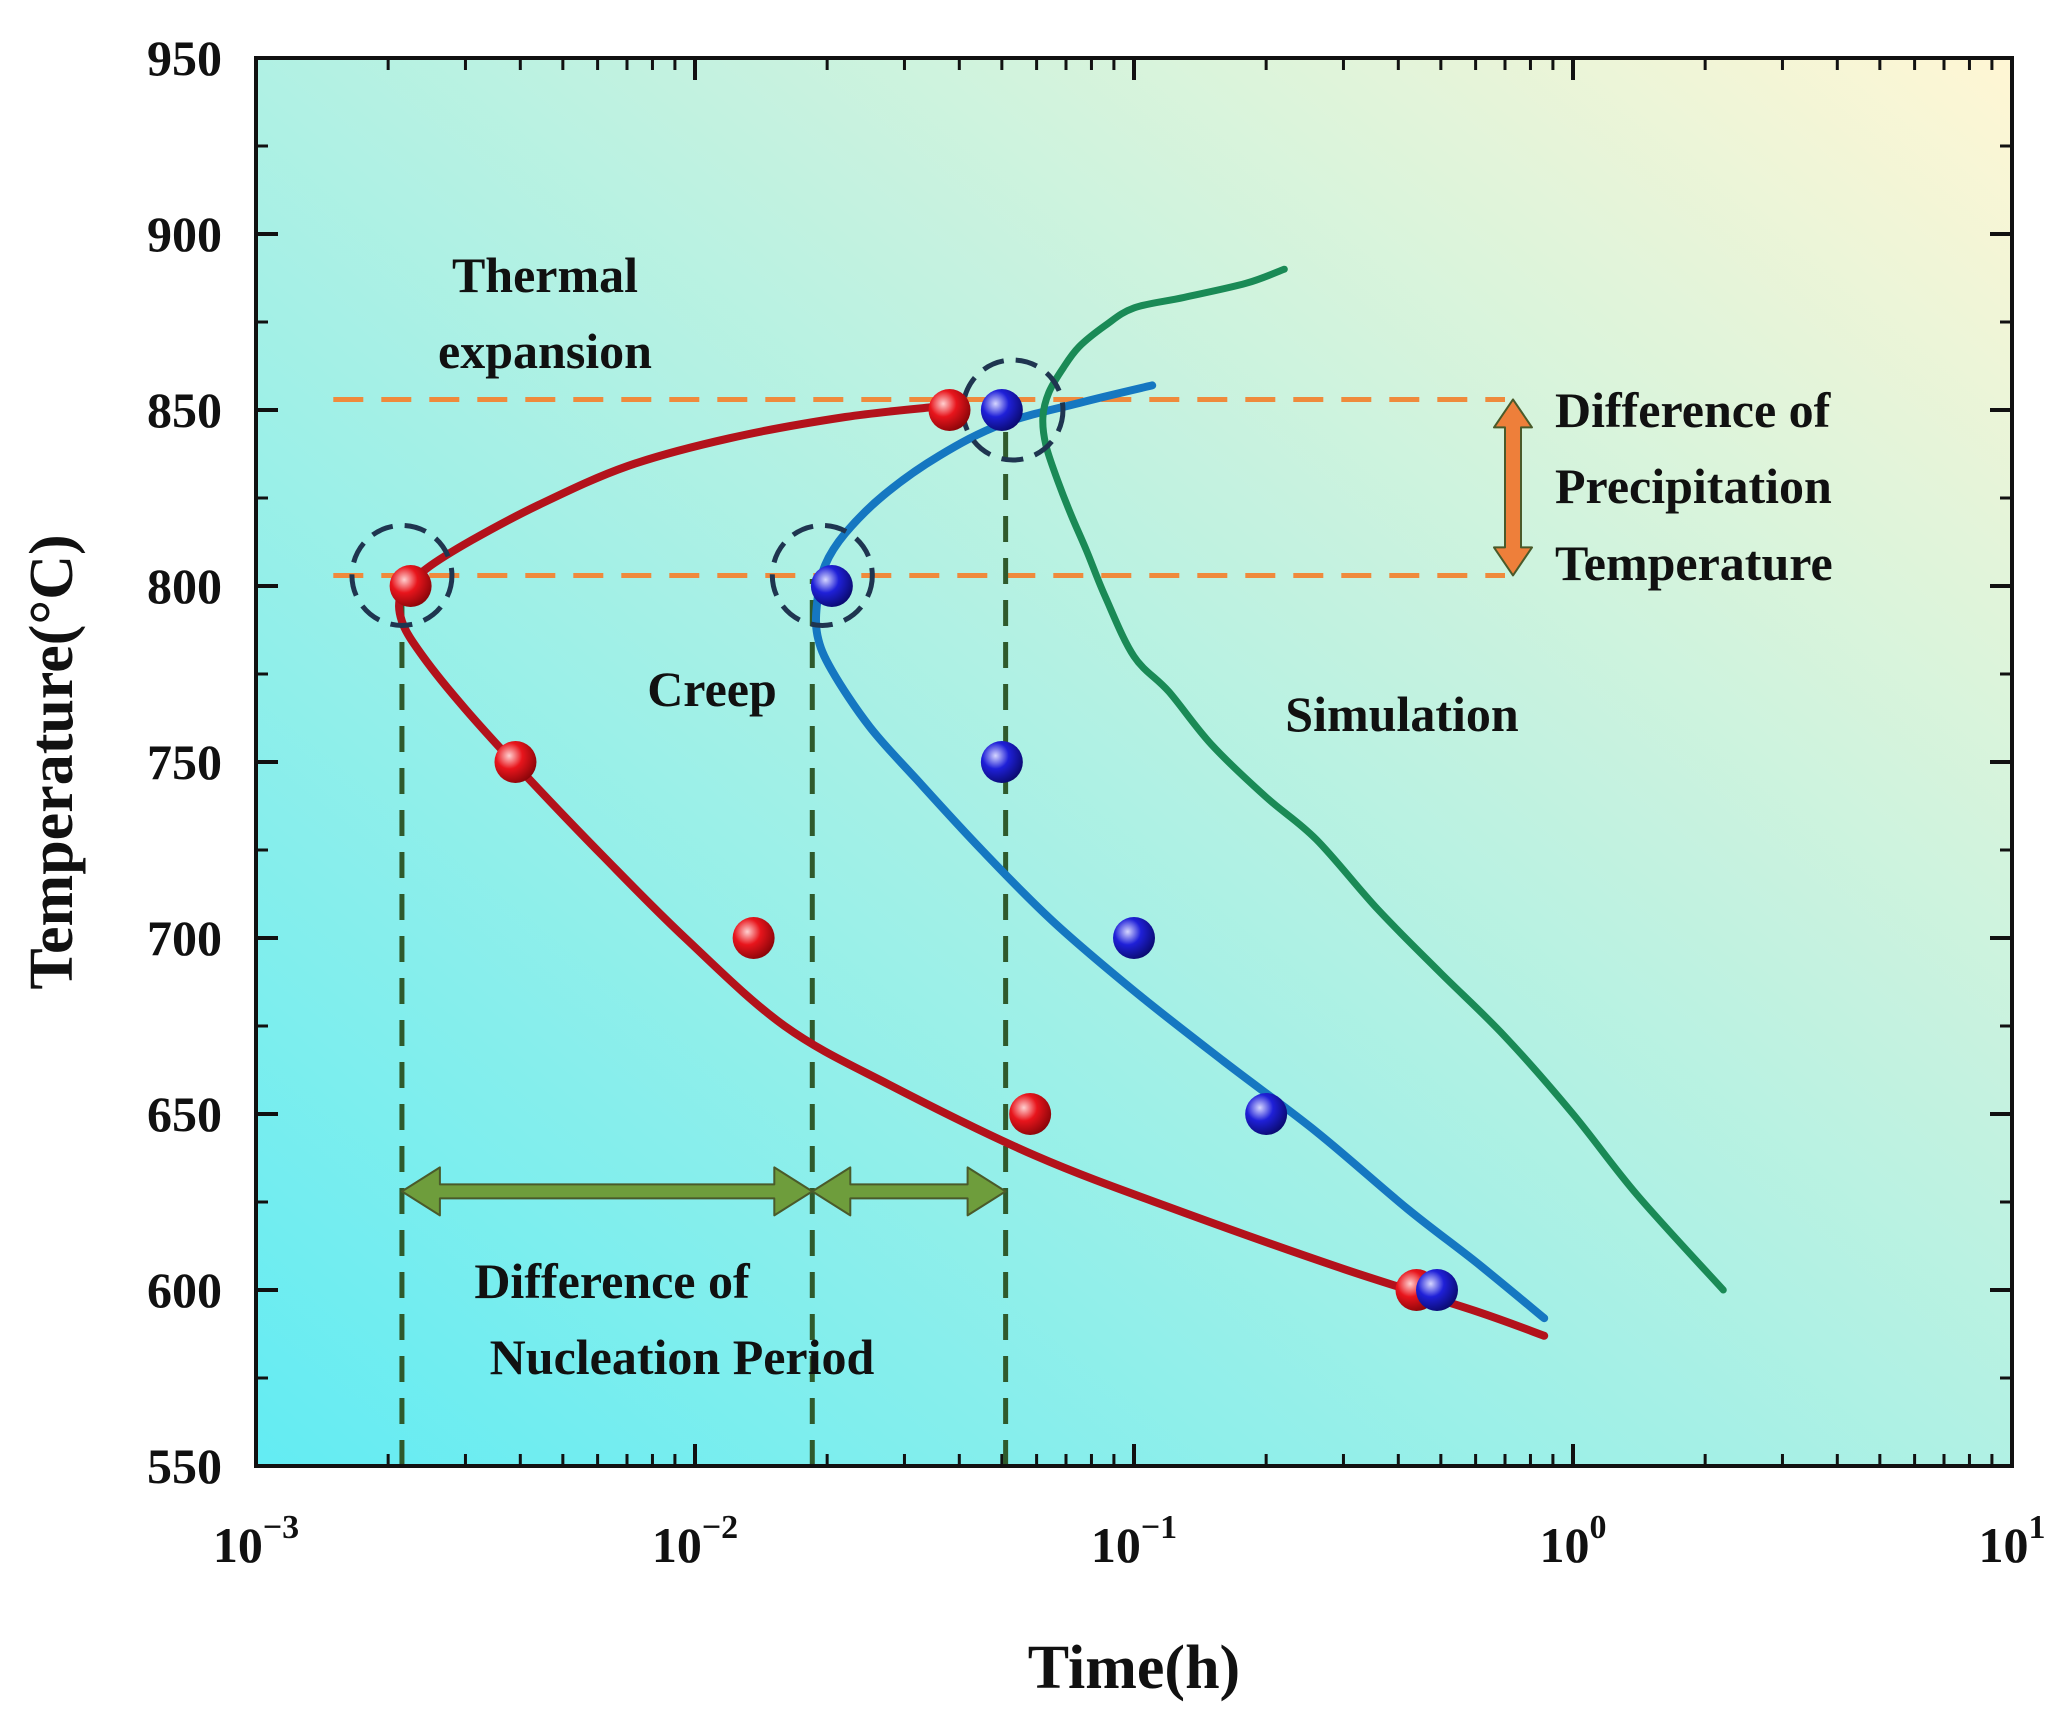 Image resolution: width=2062 pixels, height=1720 pixels. Describe the element at coordinates (1694, 563) in the screenshot. I see `precipitation-label-line3: Temperature` at that location.